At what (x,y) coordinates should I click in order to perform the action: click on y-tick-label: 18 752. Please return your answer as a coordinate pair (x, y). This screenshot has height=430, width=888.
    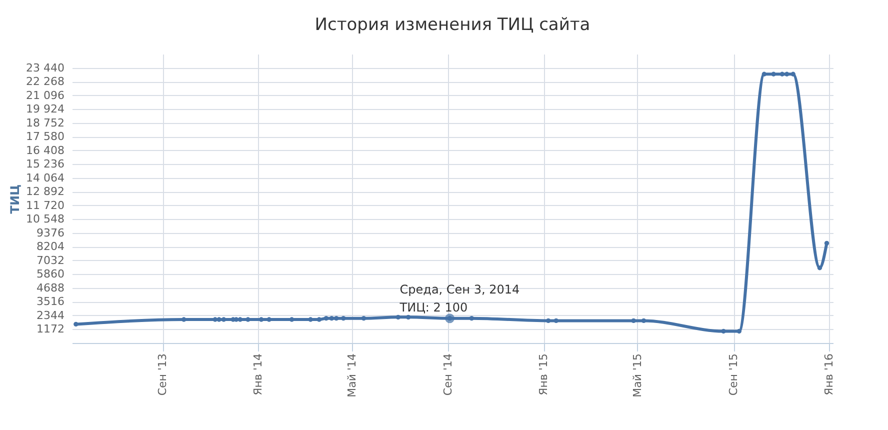
    Looking at the image, I should click on (45, 123).